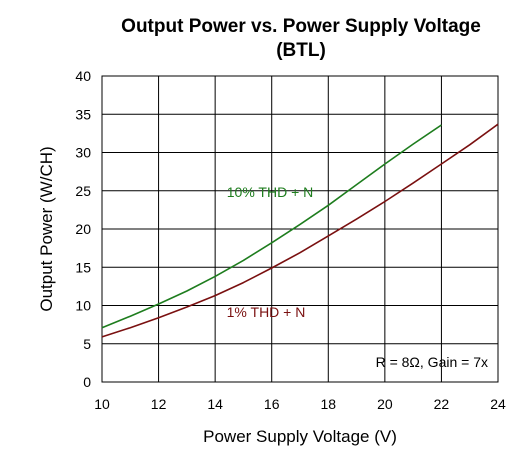 This screenshot has height=456, width=520. Describe the element at coordinates (83, 191) in the screenshot. I see `y-tick-label: 25` at that location.